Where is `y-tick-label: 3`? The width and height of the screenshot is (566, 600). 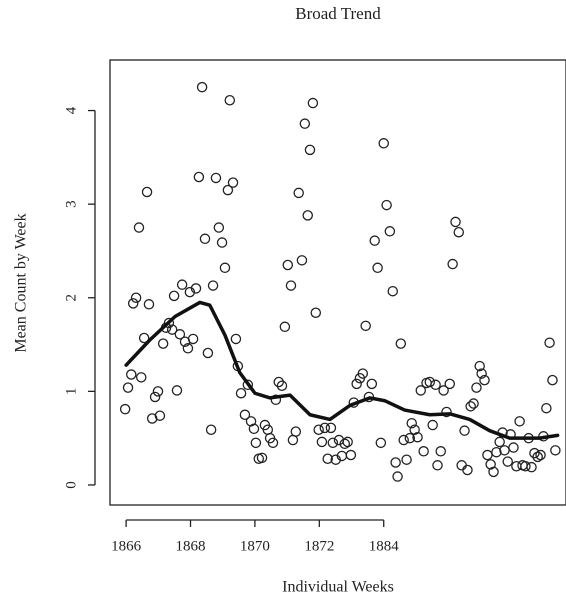 y-tick-label: 3 is located at coordinates (71, 204).